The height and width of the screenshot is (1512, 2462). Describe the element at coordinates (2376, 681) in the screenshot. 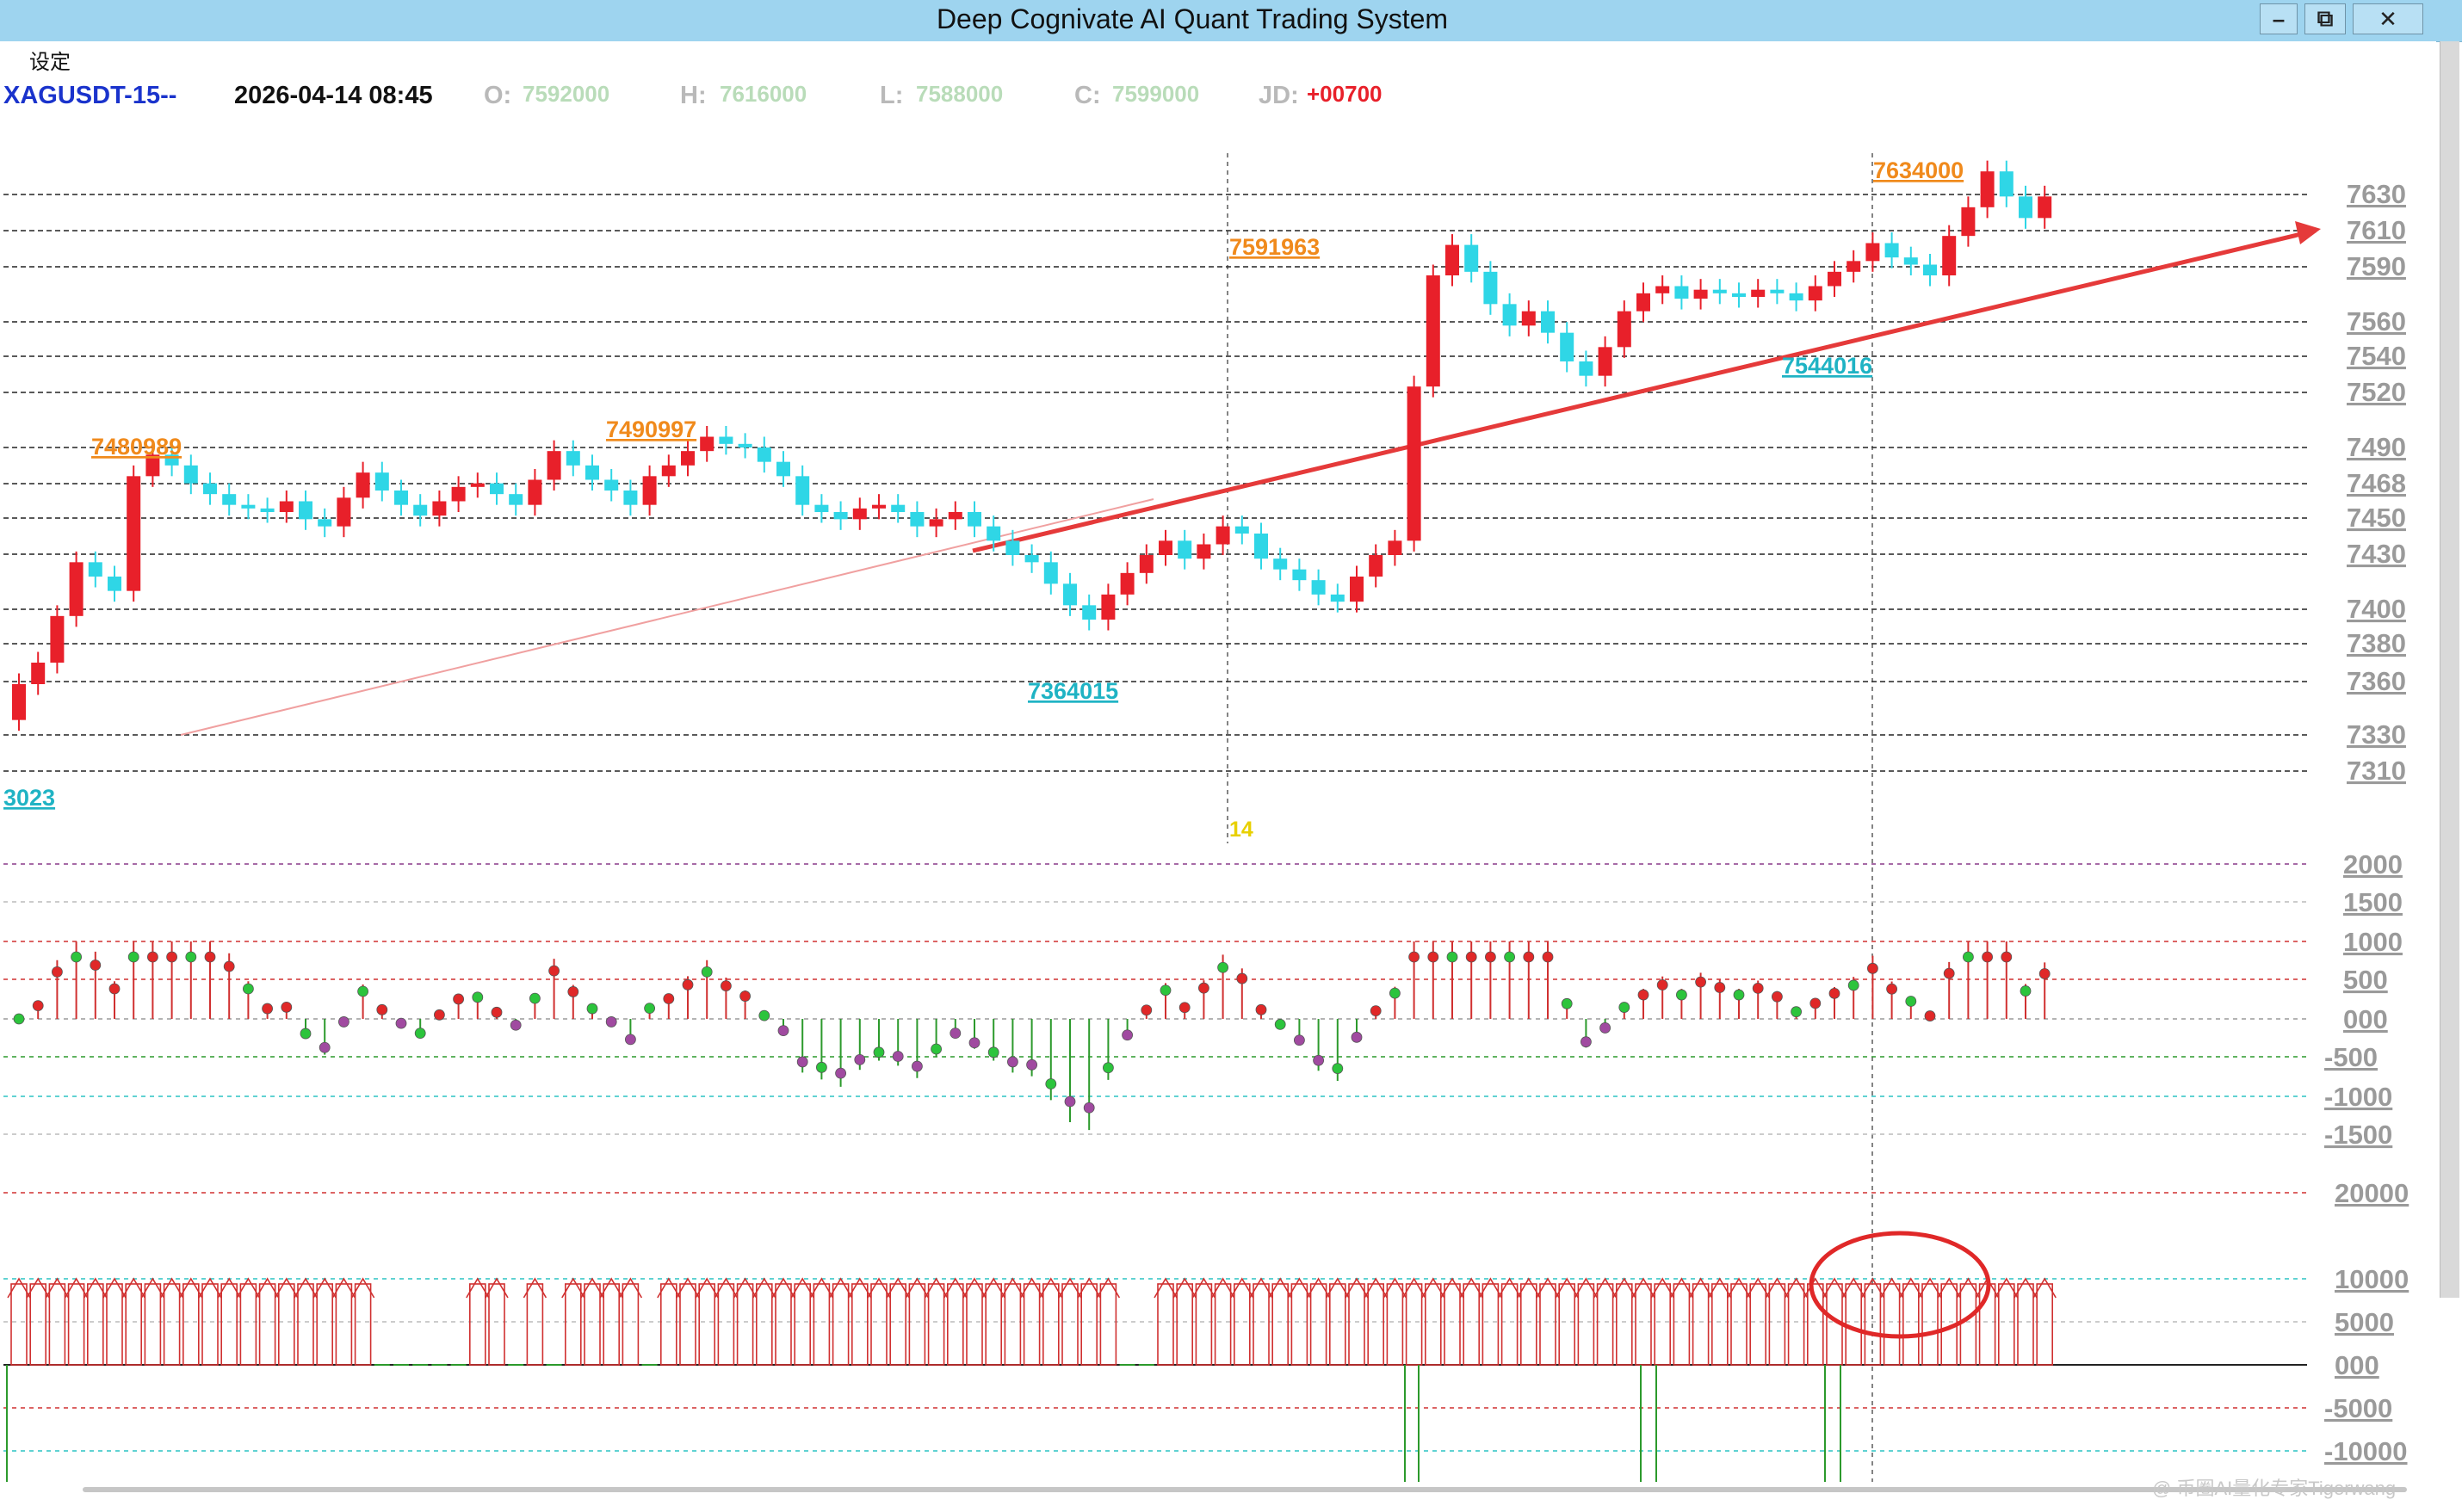

I see `price-axis-label: 7360` at that location.